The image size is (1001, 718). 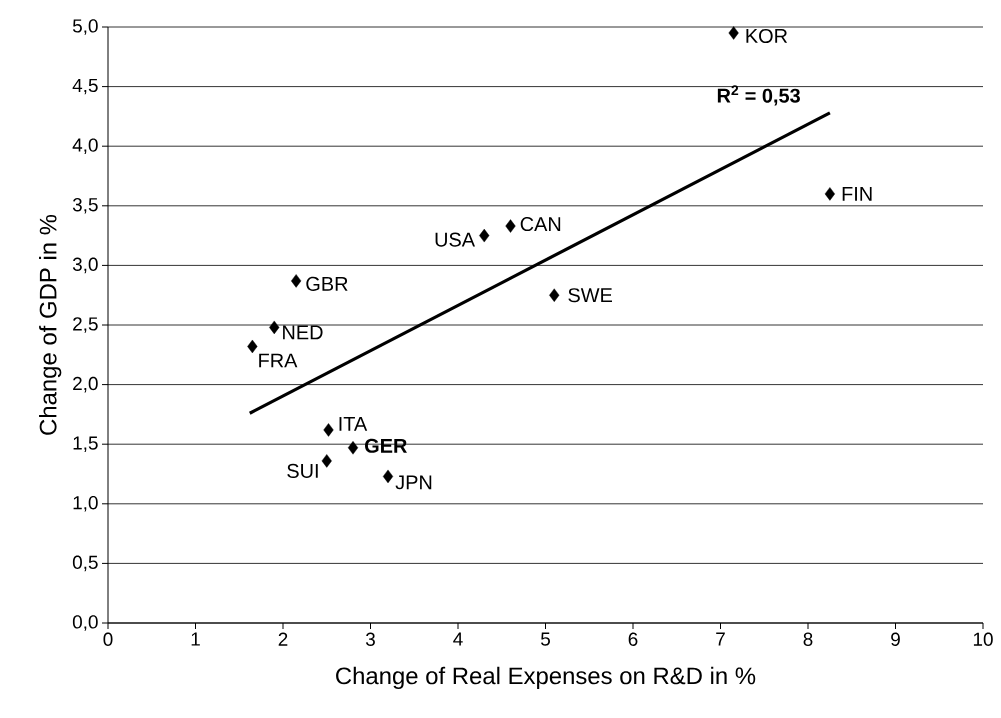 What do you see at coordinates (195, 639) in the screenshot?
I see `x-tick-label: 1` at bounding box center [195, 639].